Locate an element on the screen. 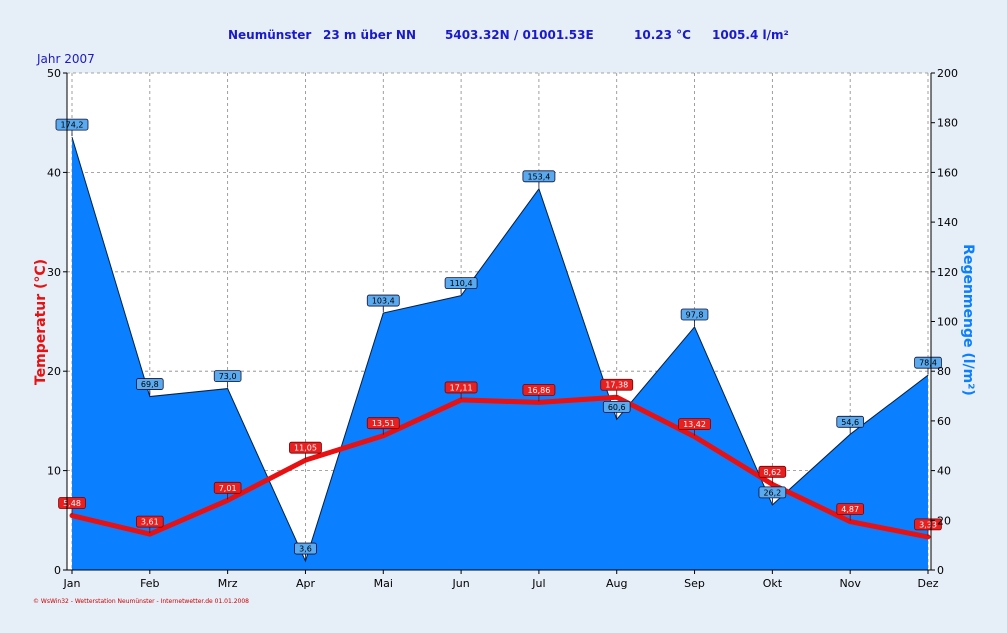 This screenshot has height=633, width=1007. x-tick-label: Jun is located at coordinates (460, 583).